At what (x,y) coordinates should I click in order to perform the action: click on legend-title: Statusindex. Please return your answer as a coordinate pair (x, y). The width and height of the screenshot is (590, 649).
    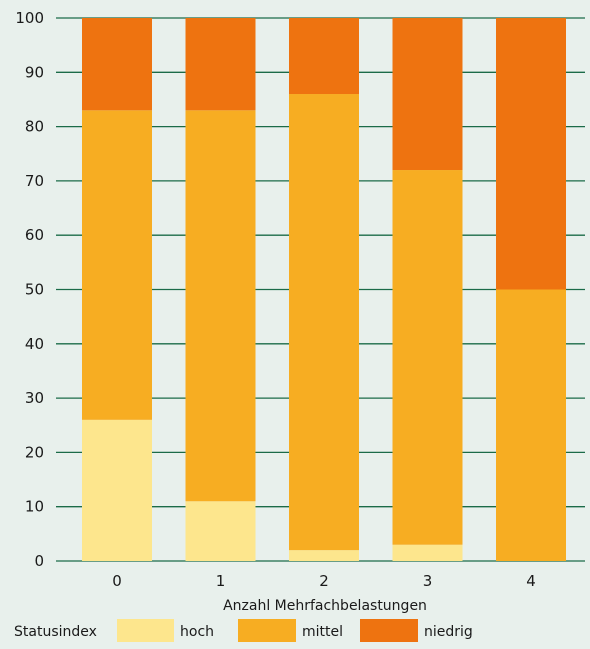
    Looking at the image, I should click on (55, 632).